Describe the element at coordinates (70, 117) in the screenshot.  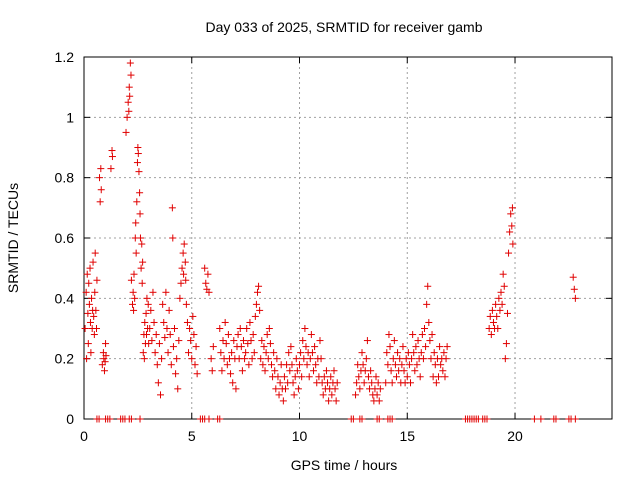
I see `y-tick-label: 1` at that location.